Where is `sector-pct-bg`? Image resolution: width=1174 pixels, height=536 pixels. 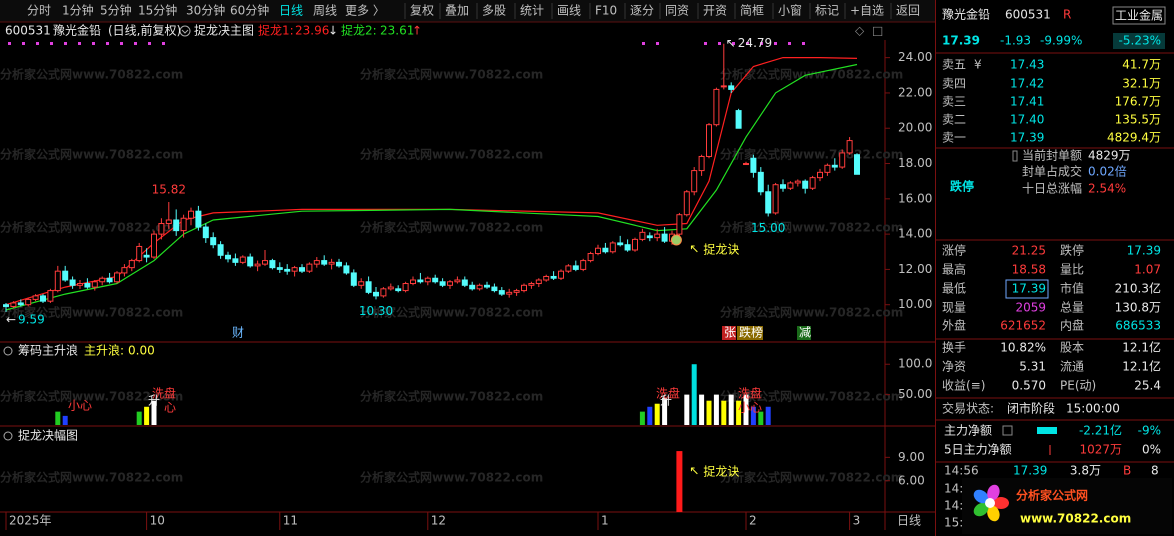 sector-pct-bg is located at coordinates (1139, 41).